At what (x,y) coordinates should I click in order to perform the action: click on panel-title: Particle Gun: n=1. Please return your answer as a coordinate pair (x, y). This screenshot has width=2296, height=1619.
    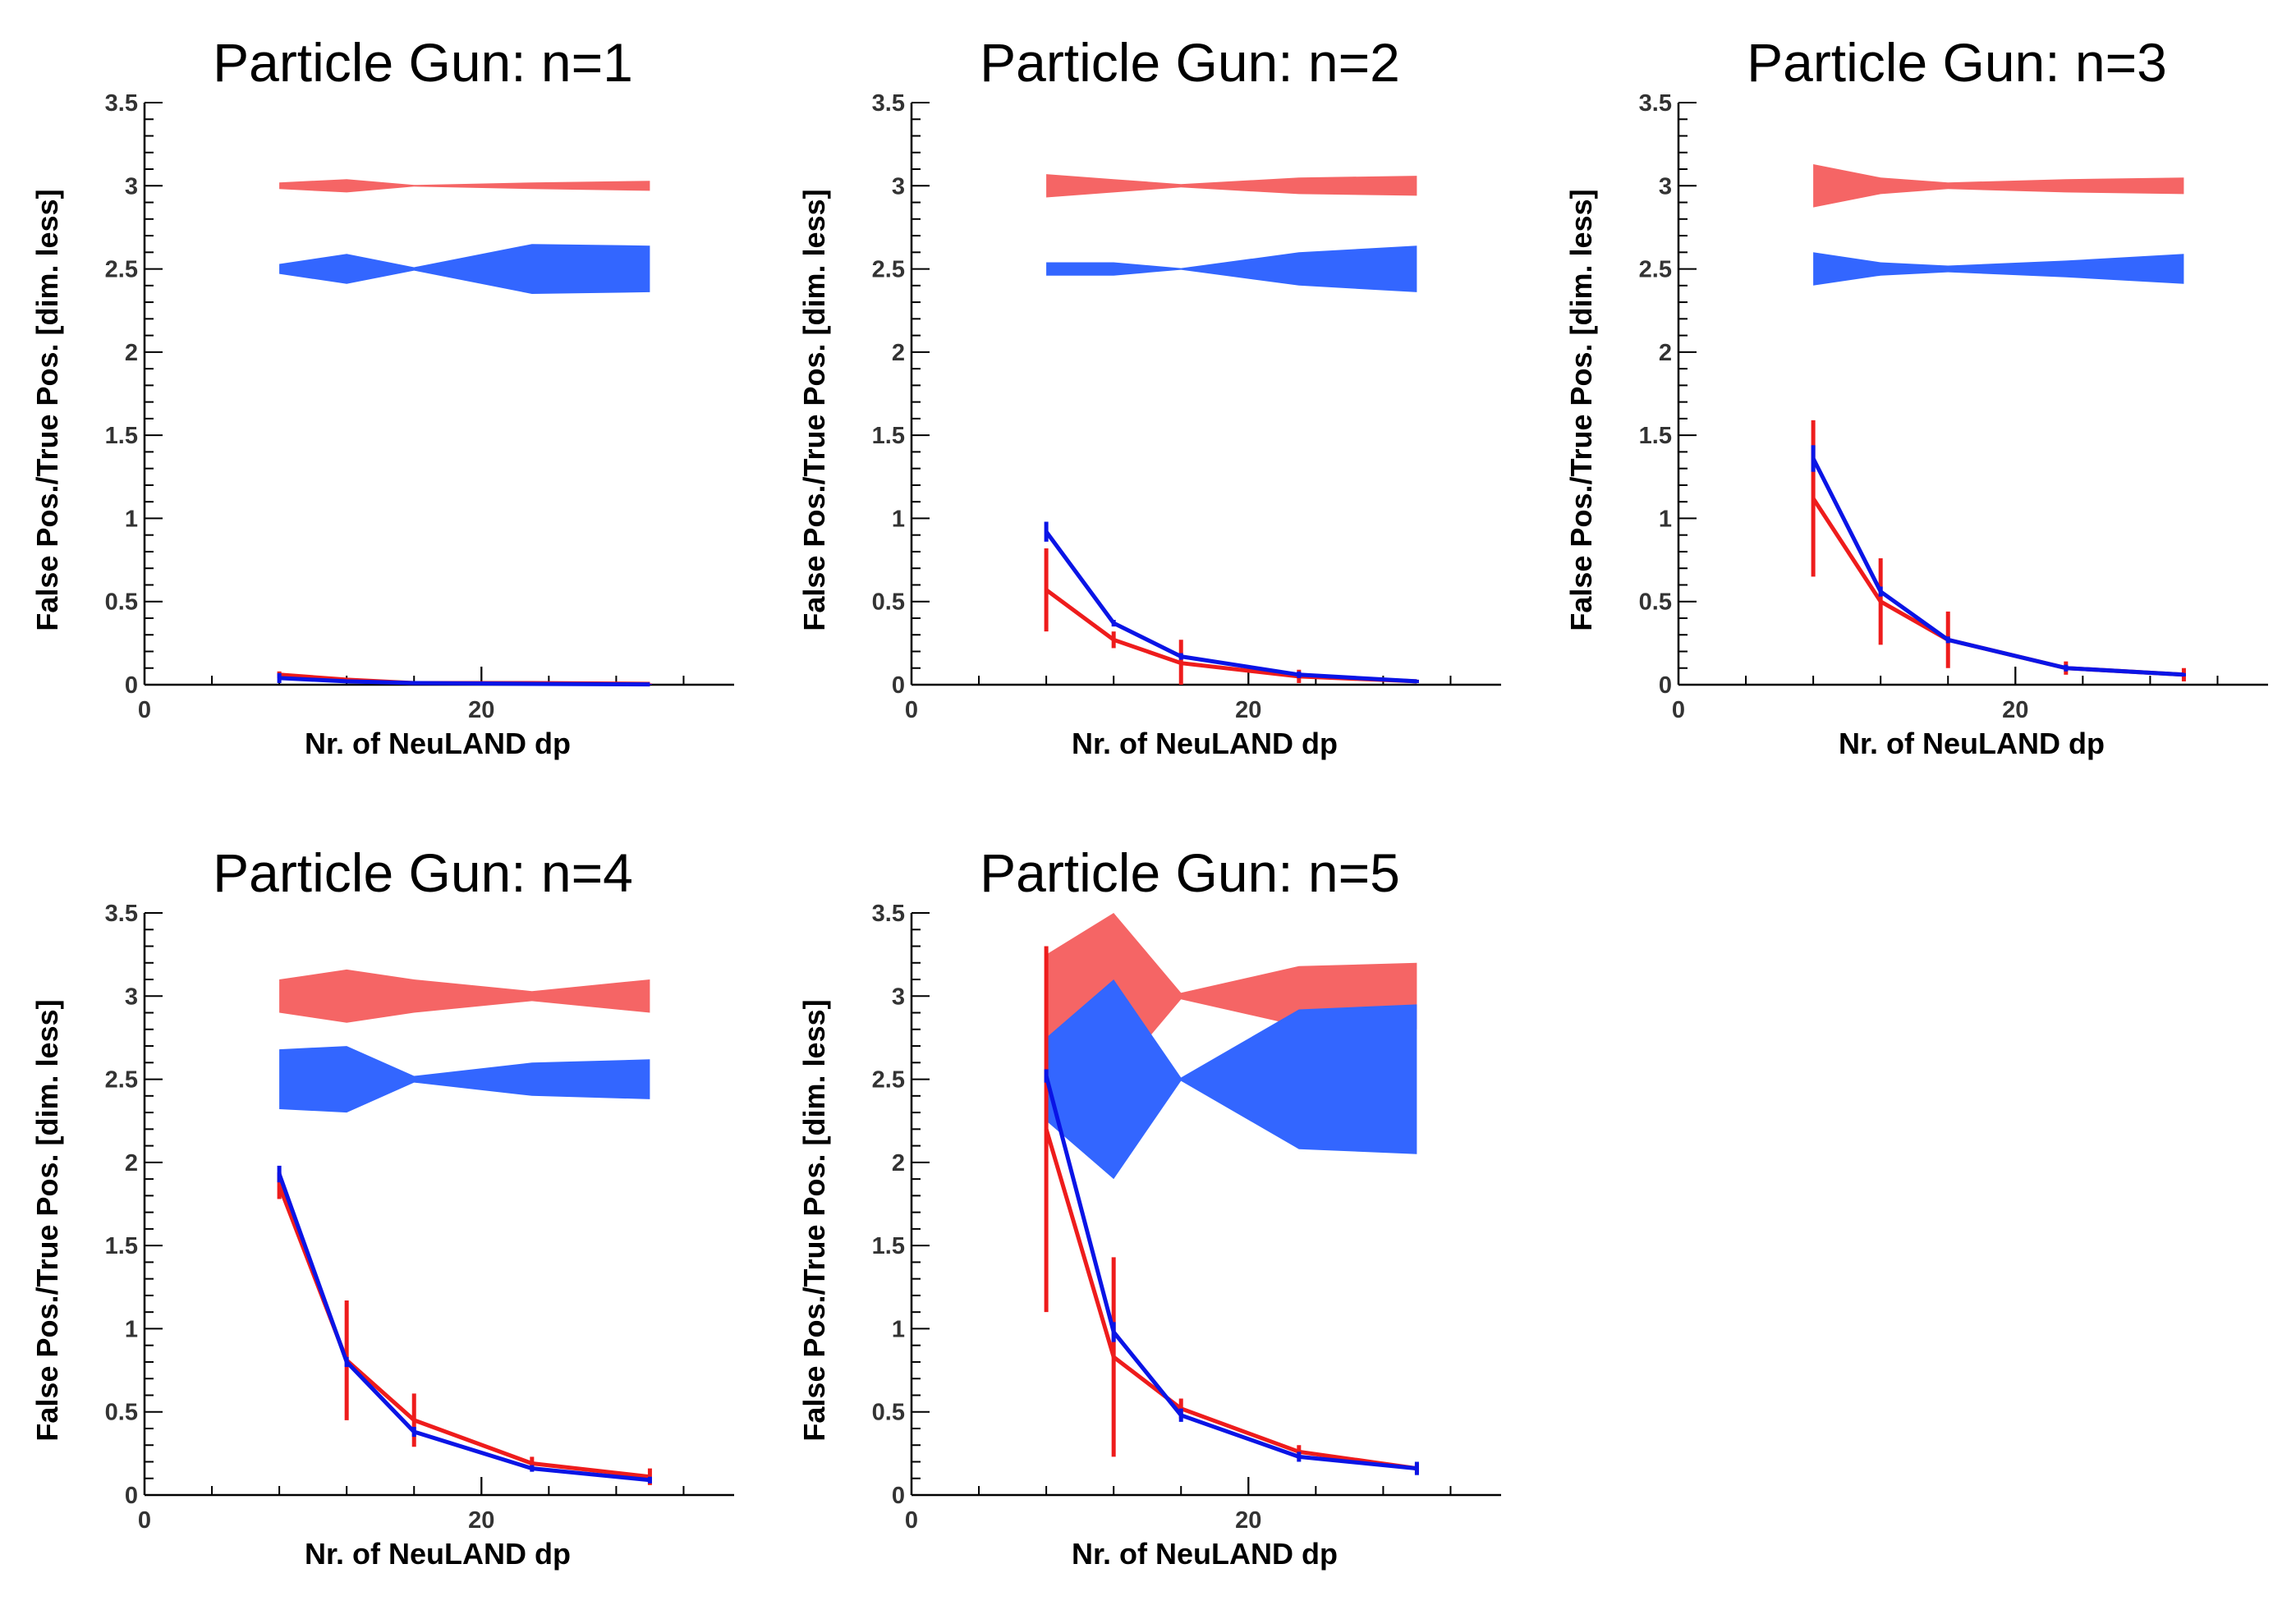
    Looking at the image, I should click on (423, 62).